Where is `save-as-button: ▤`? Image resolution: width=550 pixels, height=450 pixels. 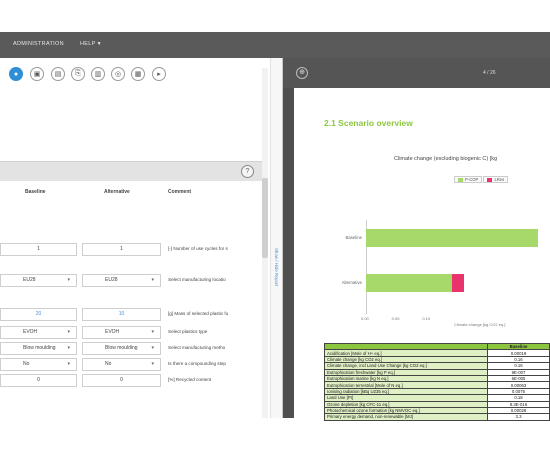
save-as-button: ▤ is located at coordinates (58, 74).